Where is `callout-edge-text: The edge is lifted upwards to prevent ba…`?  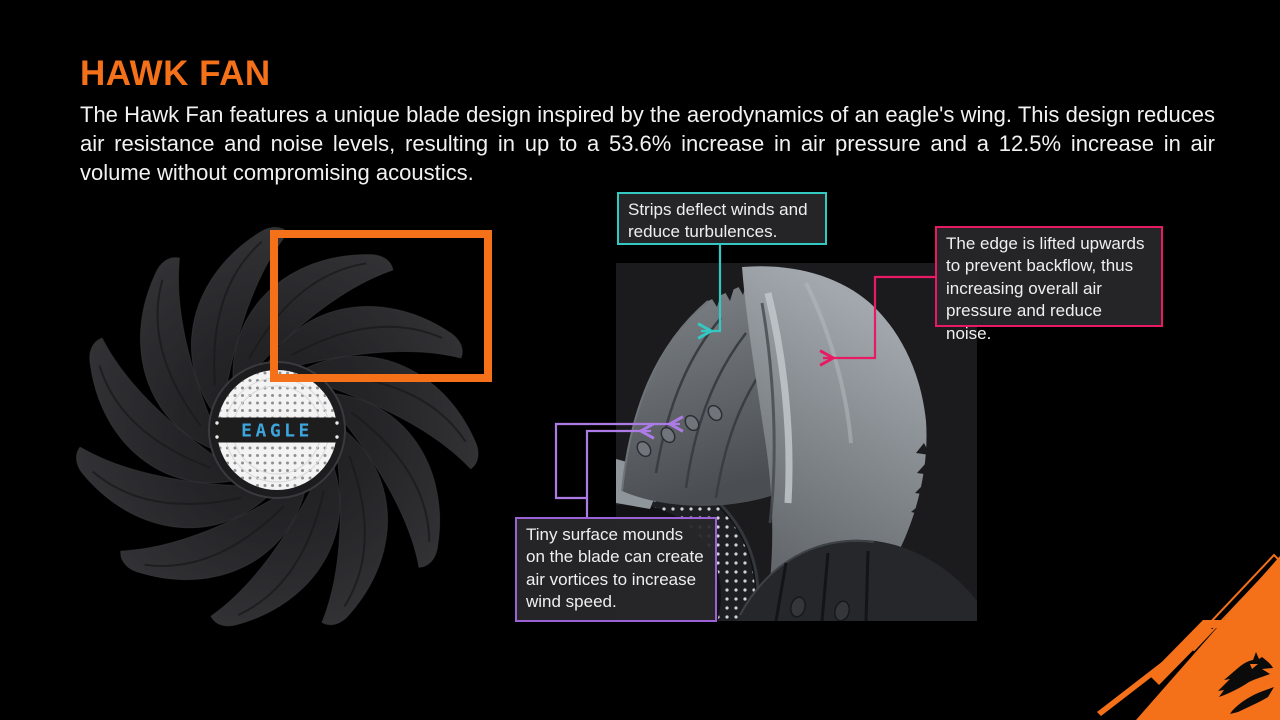
callout-edge-text: The edge is lifted upwards to prevent ba… is located at coordinates (1045, 288).